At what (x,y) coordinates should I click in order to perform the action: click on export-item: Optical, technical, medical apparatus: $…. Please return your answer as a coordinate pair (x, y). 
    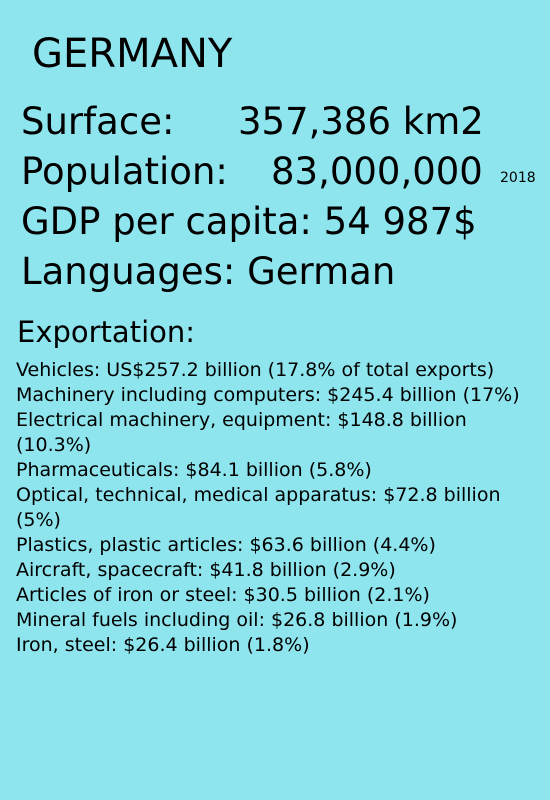
    Looking at the image, I should click on (258, 507).